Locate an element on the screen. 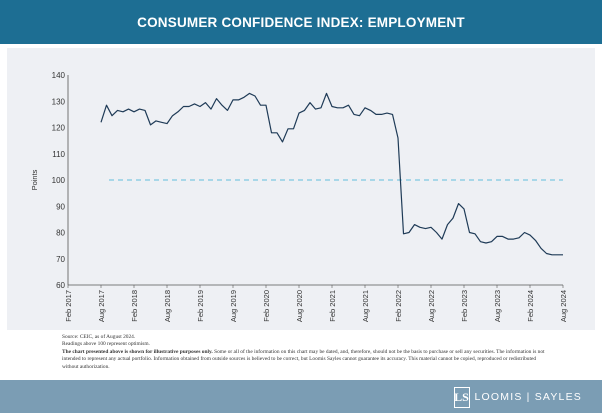 This screenshot has width=602, height=413. x-tick-label: Aug 2022 is located at coordinates (431, 306).